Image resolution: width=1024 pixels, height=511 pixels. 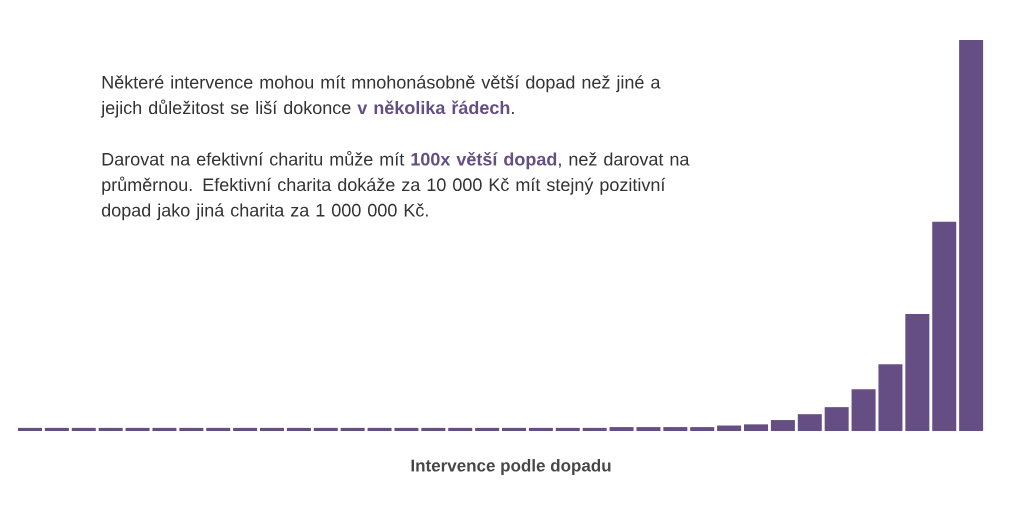 What do you see at coordinates (395, 185) in the screenshot?
I see `annotation: Darovat na efektivní charitu může mít 100x větší dopad, než darovat na průměrnou. Efektivní charita dokáže za 10 000 Kč mít stejný pozitivní dopad jako jiná charita za 1 000 000 Kč.` at bounding box center [395, 185].